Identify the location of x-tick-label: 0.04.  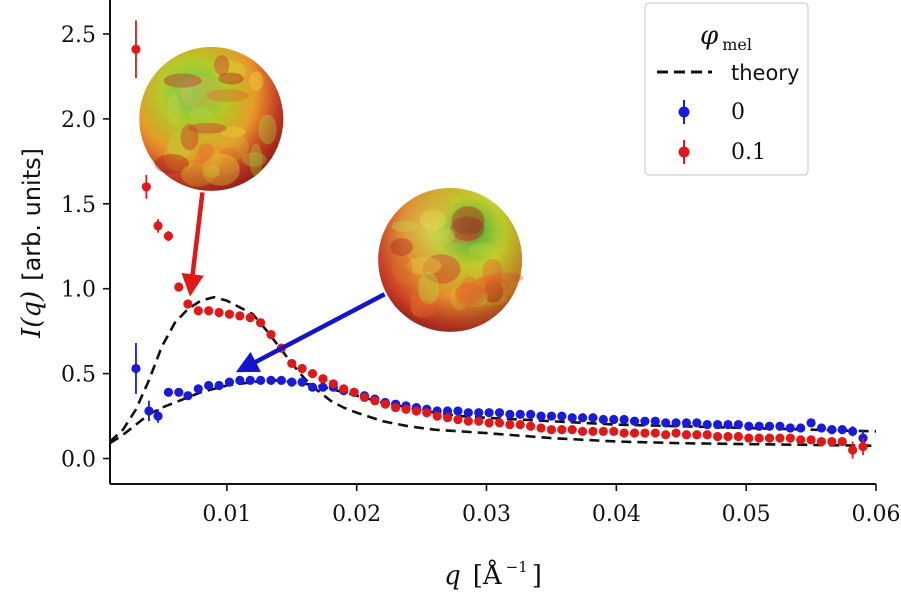
(616, 514).